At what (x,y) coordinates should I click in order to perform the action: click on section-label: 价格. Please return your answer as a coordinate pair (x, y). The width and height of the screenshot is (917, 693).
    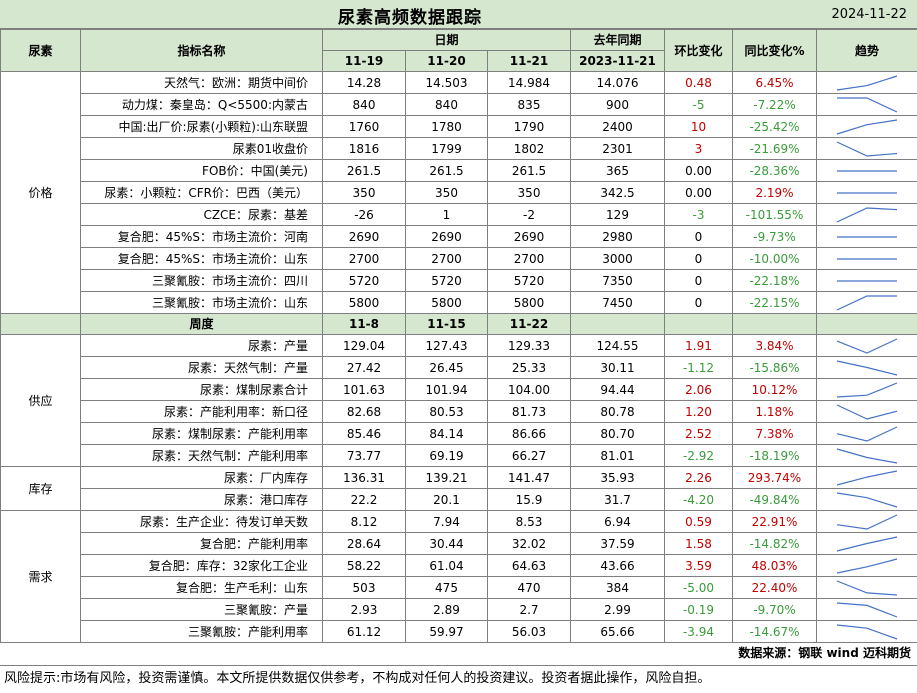
    Looking at the image, I should click on (40, 192).